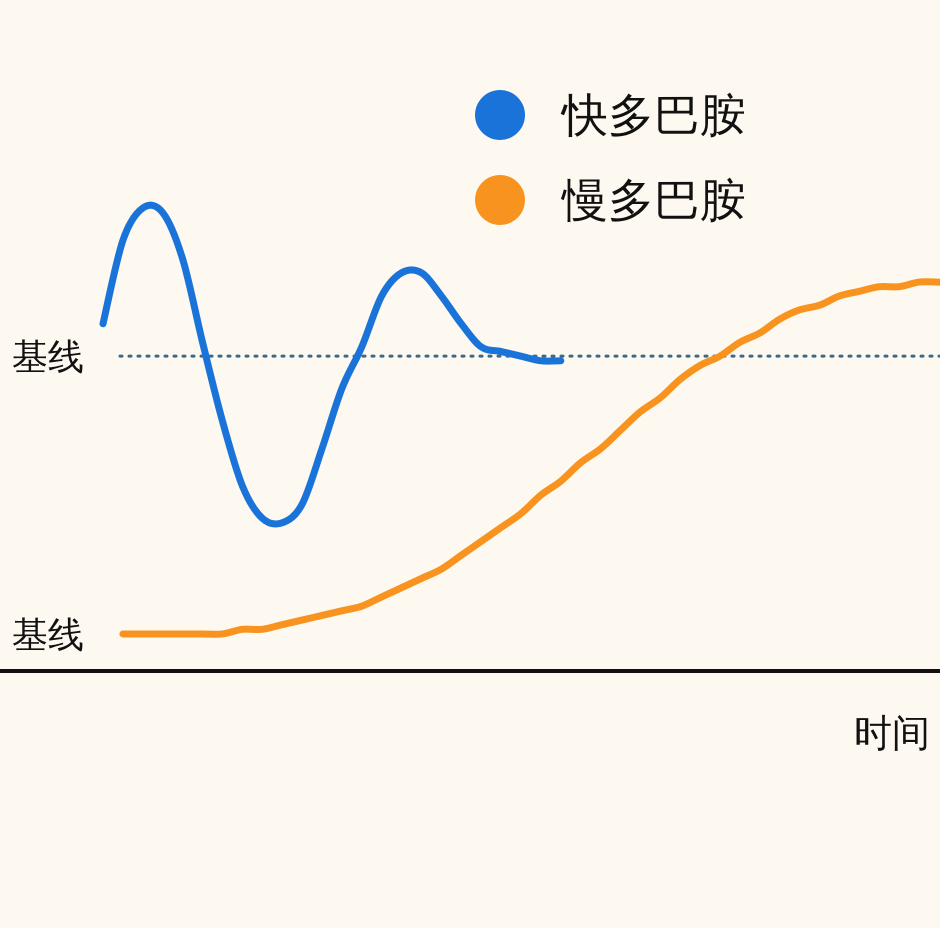  Describe the element at coordinates (653, 115) in the screenshot. I see `legend-label: 快多巴胺` at that location.